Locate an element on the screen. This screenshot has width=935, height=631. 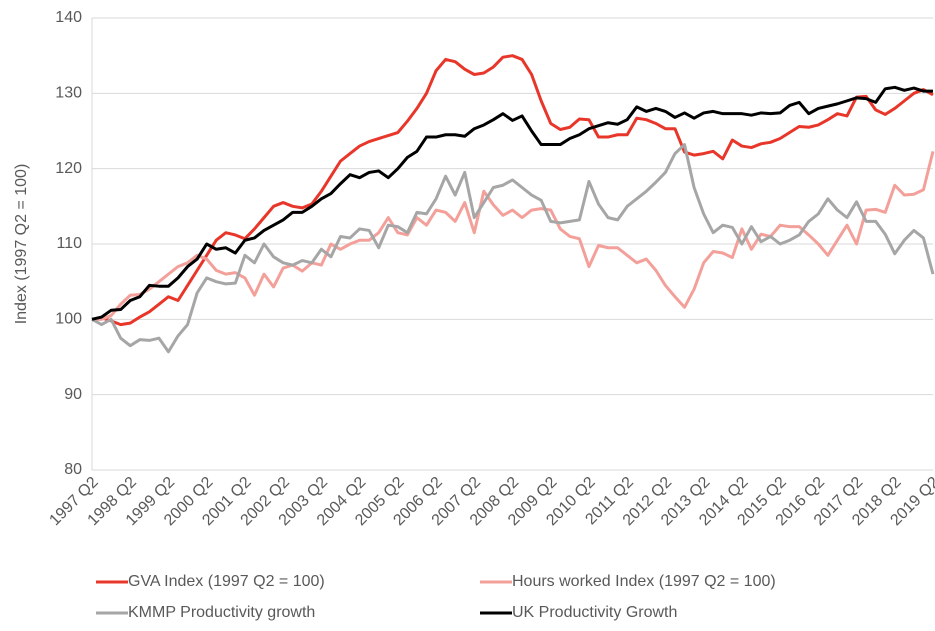
legend-label: UK Productivity Growth is located at coordinates (594, 612).